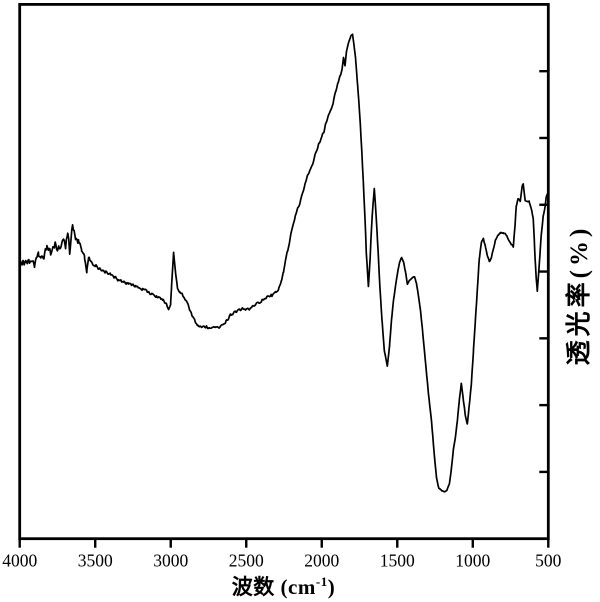  What do you see at coordinates (246, 561) in the screenshot?
I see `x-tick-label: 2500` at bounding box center [246, 561].